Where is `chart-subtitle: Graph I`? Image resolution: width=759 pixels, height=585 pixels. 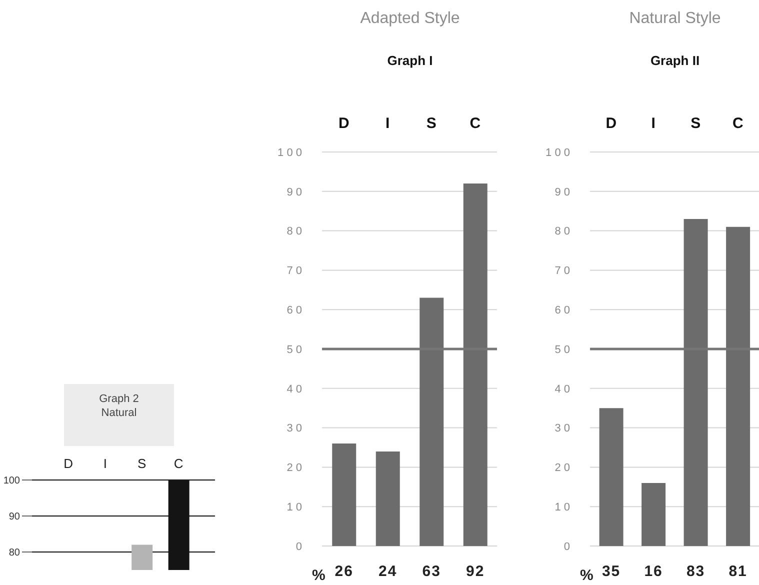 chart-subtitle: Graph I is located at coordinates (410, 60).